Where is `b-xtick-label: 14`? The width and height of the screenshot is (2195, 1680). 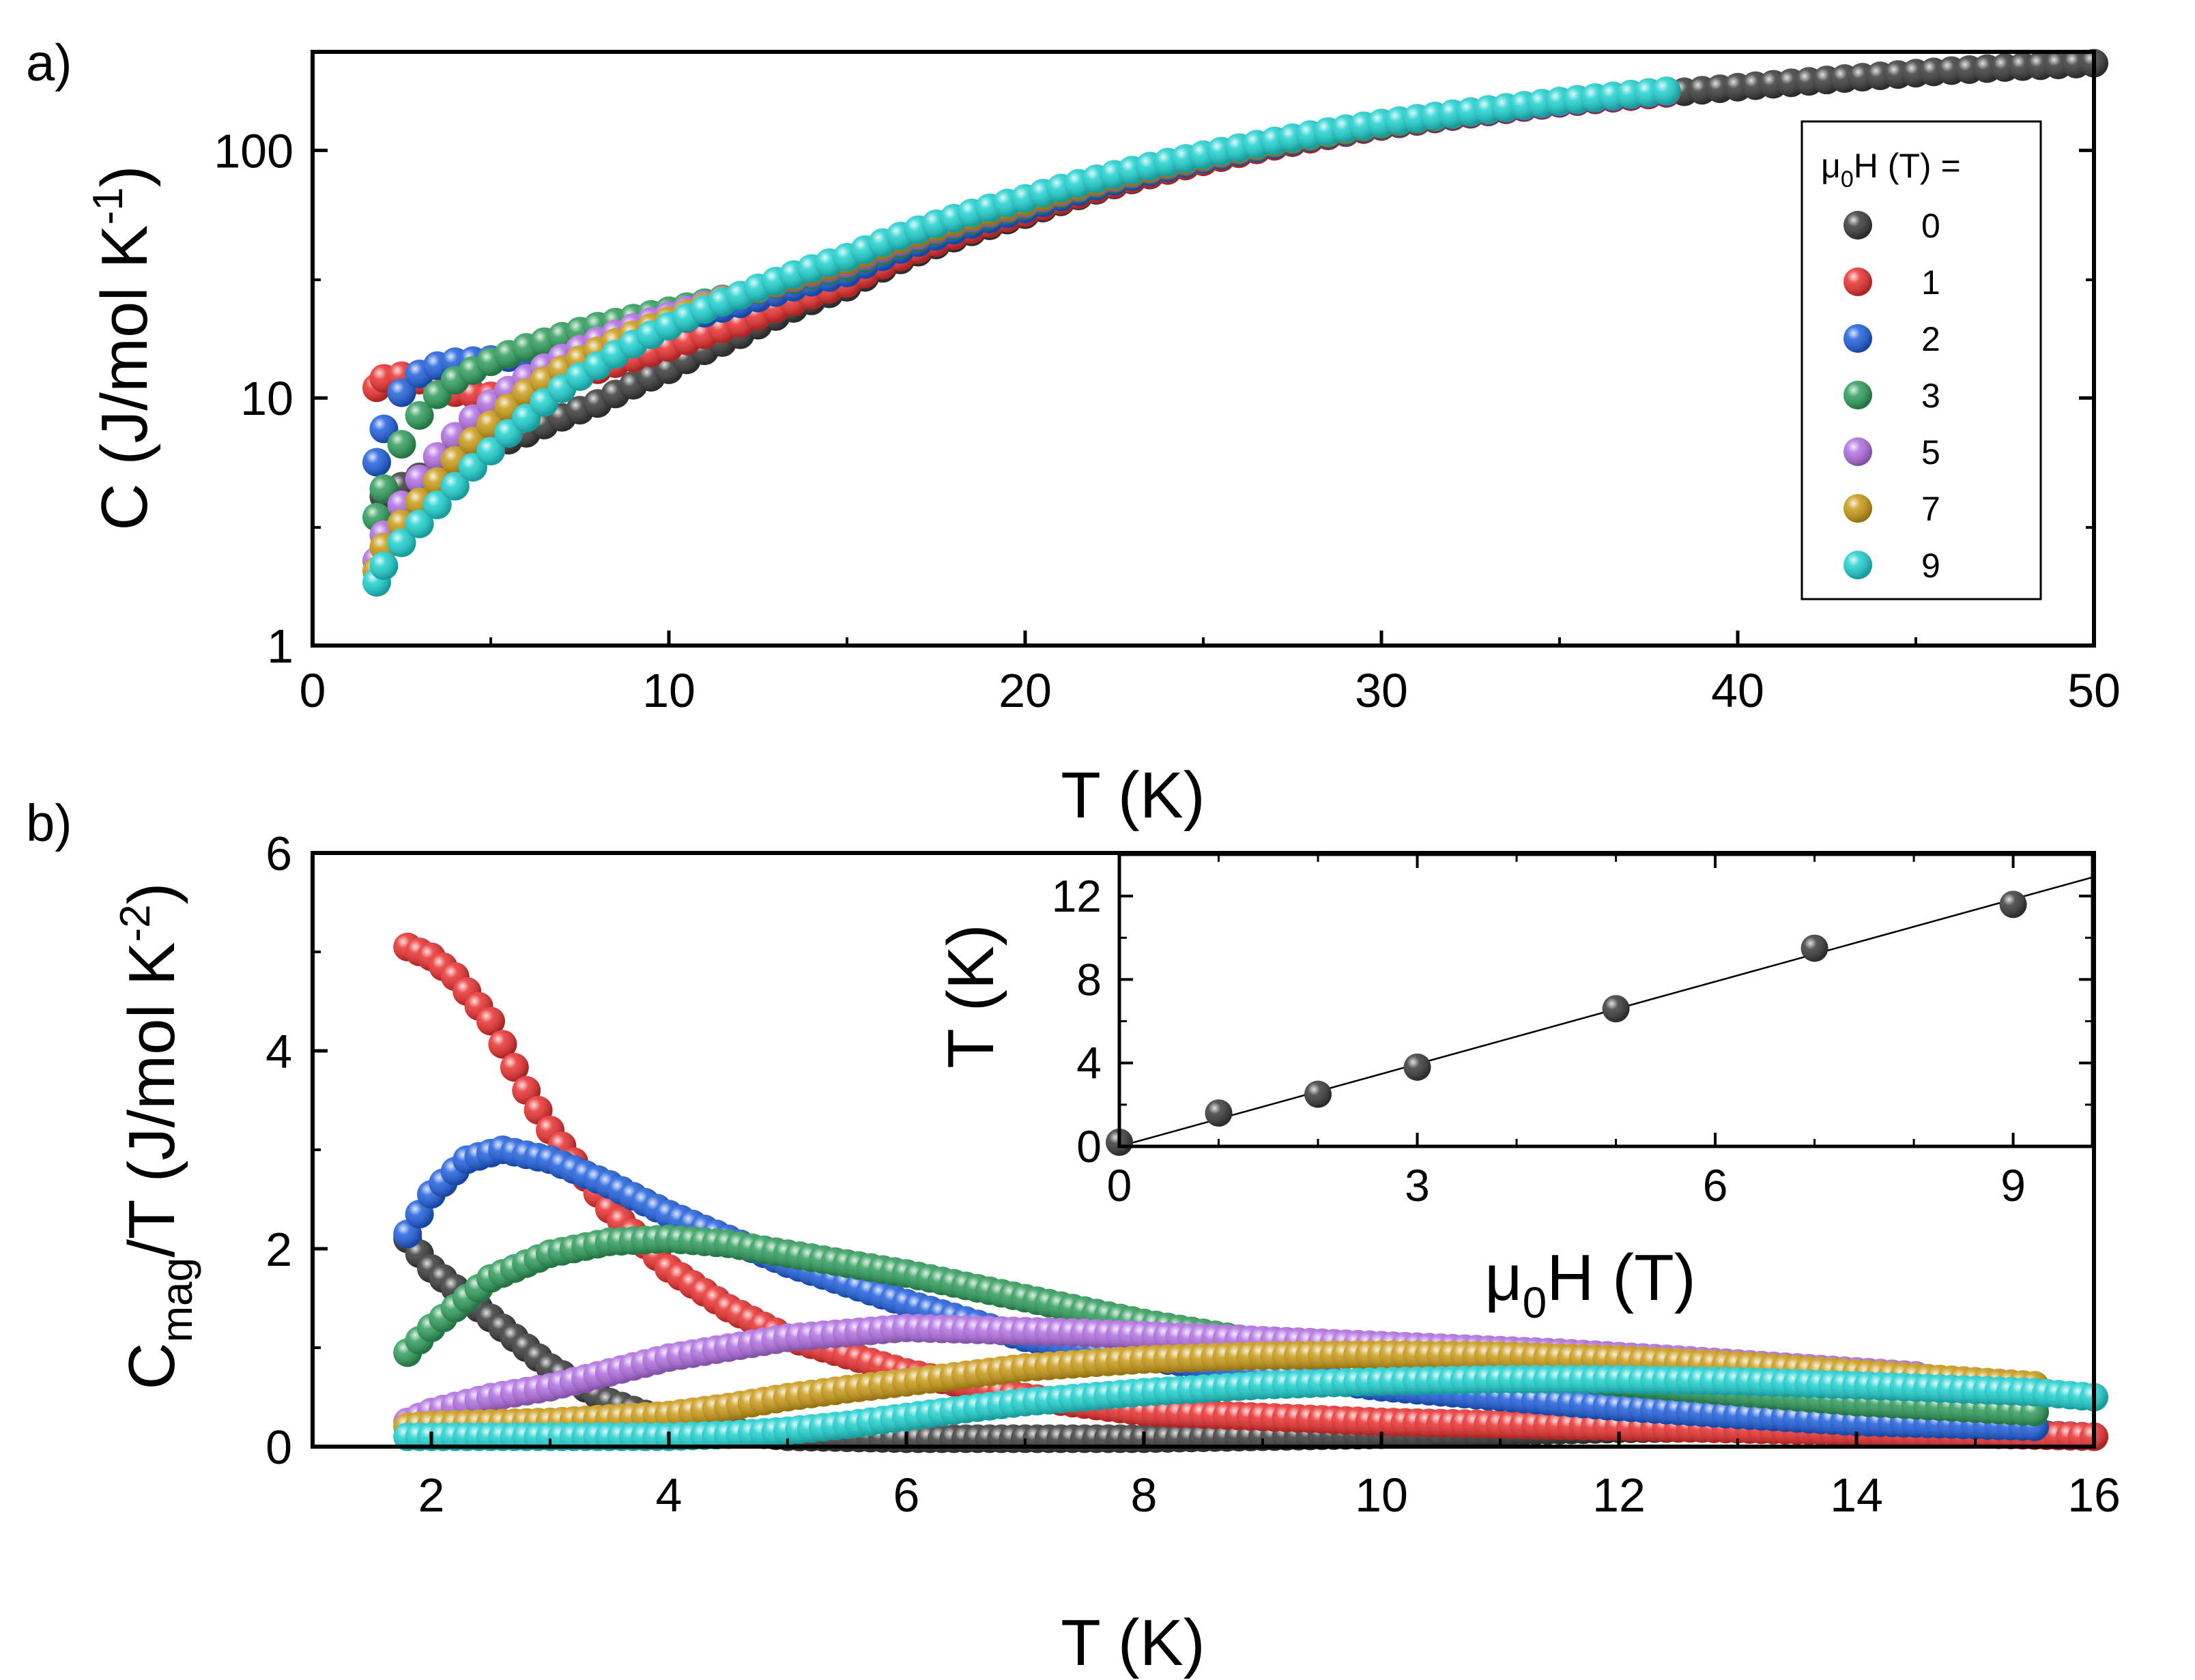
b-xtick-label: 14 is located at coordinates (1857, 1495).